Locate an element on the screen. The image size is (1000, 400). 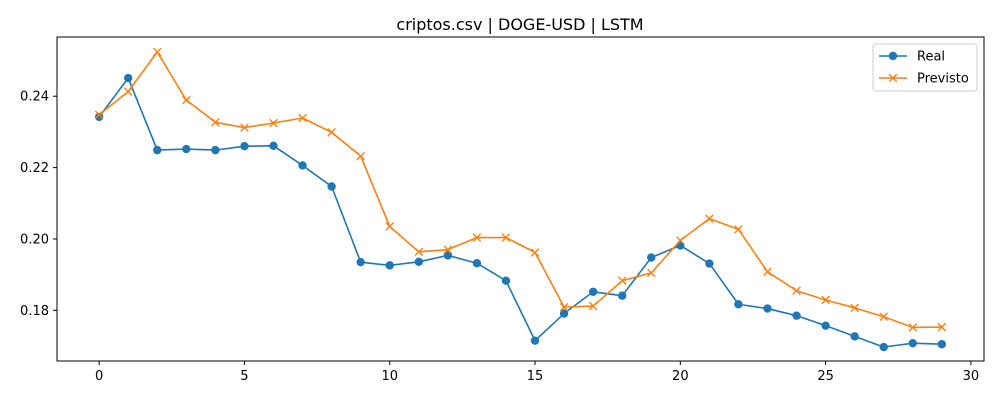
x-tick-label: 15 is located at coordinates (535, 376).